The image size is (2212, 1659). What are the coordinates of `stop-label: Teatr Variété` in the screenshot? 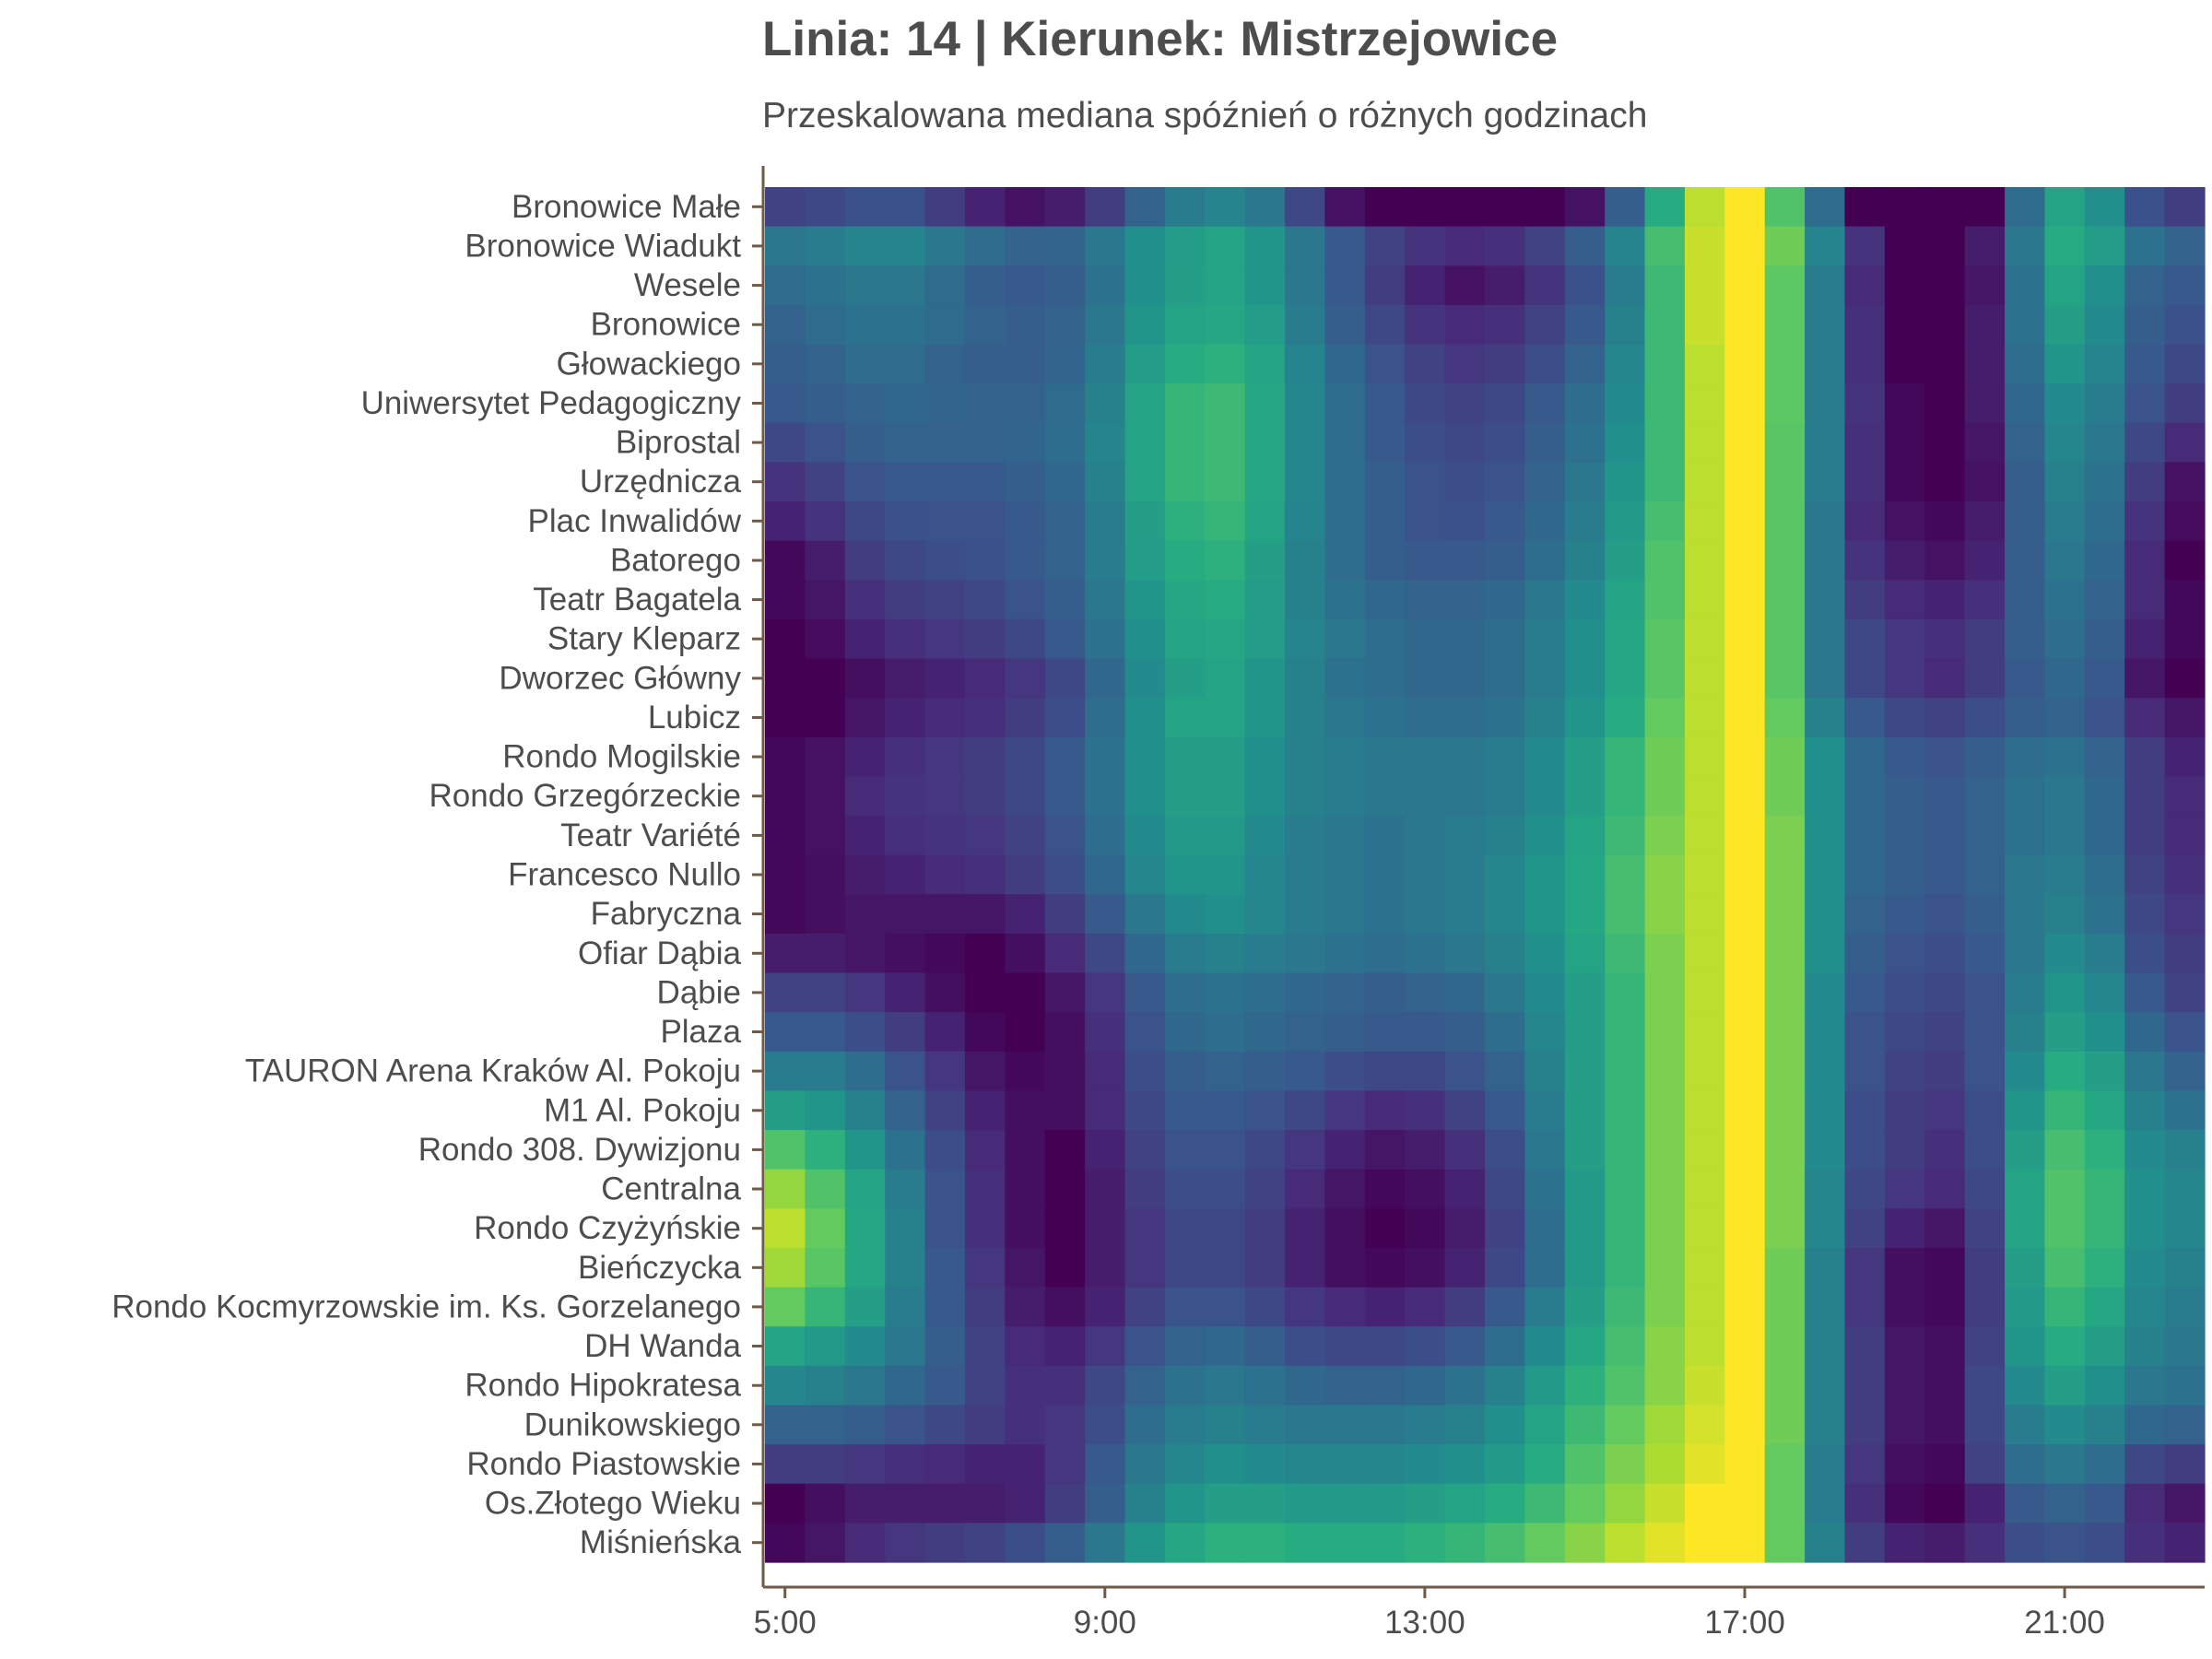 It's located at (650, 835).